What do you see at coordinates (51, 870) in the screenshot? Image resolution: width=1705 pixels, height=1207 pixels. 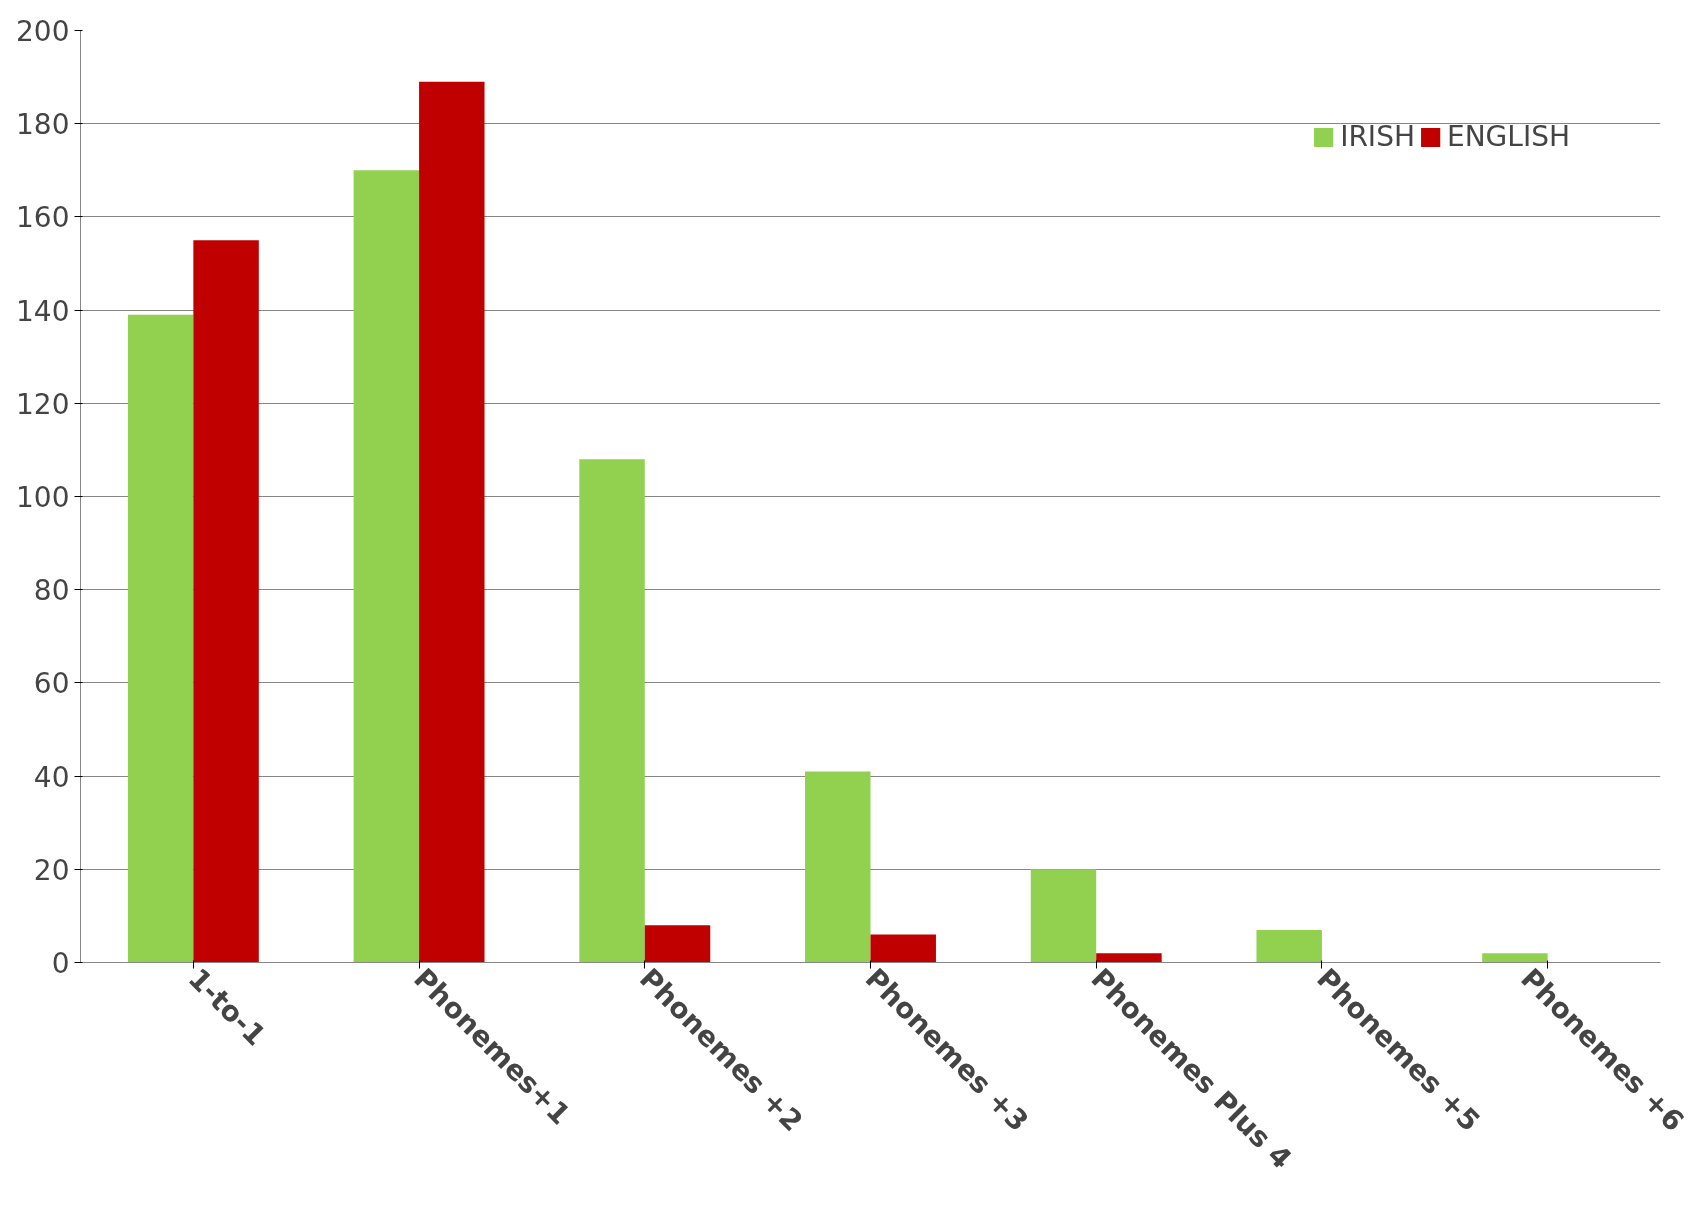 I see `y-tick-label: 20` at bounding box center [51, 870].